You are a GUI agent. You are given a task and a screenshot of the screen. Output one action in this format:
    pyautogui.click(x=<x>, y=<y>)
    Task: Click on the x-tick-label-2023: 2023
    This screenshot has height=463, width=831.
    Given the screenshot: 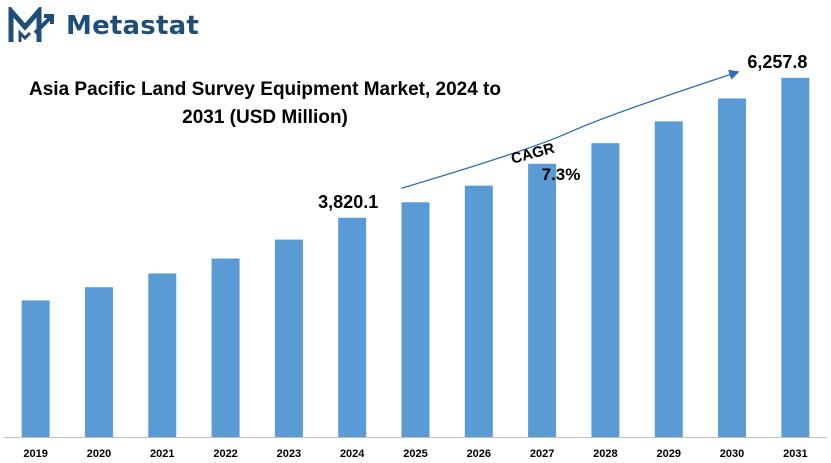 What is the action you would take?
    pyautogui.click(x=289, y=454)
    